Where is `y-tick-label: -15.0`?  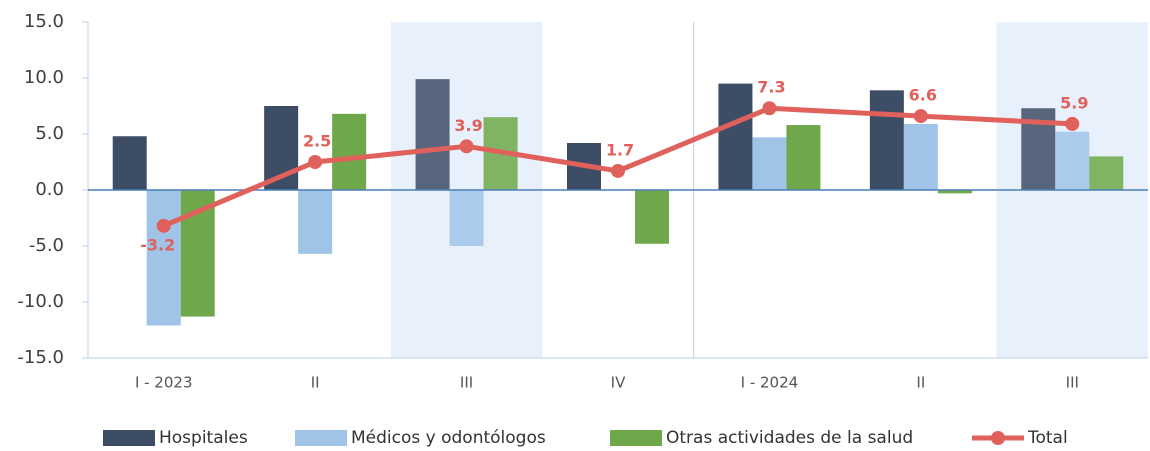
y-tick-label: -15.0 is located at coordinates (40, 357).